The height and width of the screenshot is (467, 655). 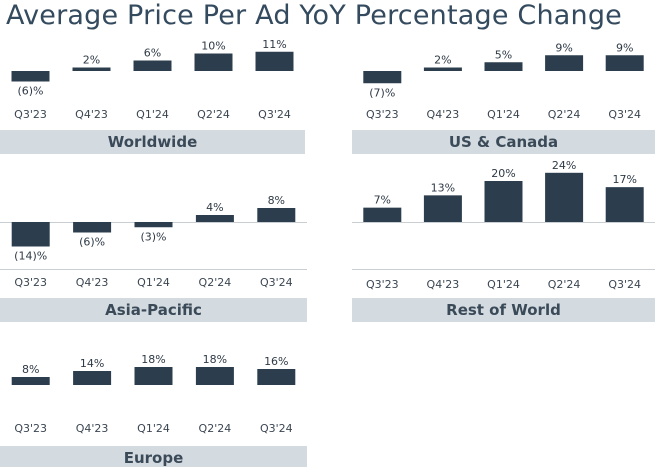 I want to click on data-label: 10%, so click(x=213, y=46).